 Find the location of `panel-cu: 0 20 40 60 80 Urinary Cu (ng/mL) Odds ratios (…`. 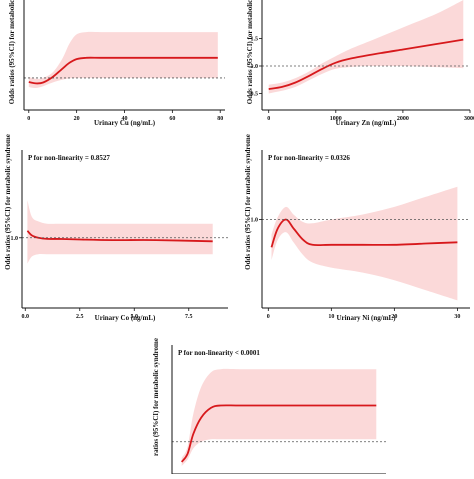

panel-cu: 0 20 40 60 80 Urinary Cu (ng/mL) Odds ratios (… is located at coordinates (116, 63).